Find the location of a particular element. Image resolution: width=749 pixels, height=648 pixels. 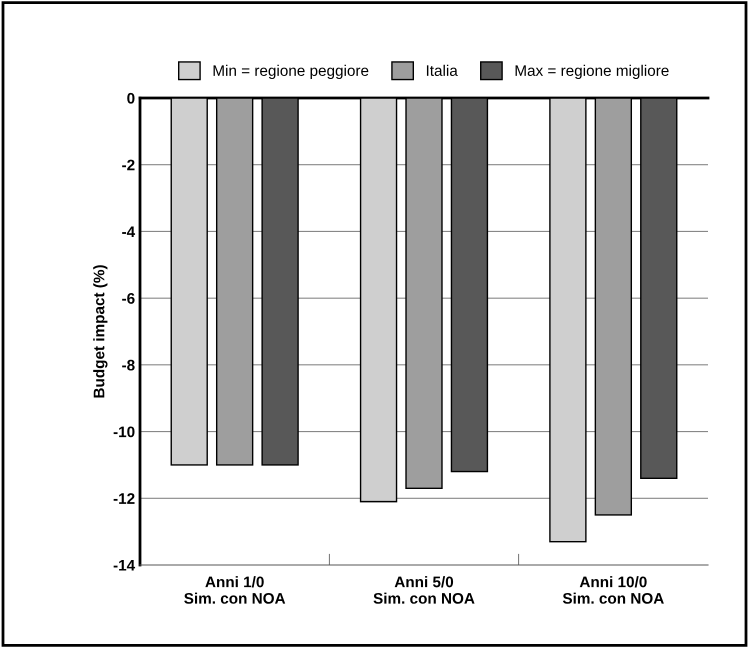

y-tick-label: 0 is located at coordinates (131, 98).